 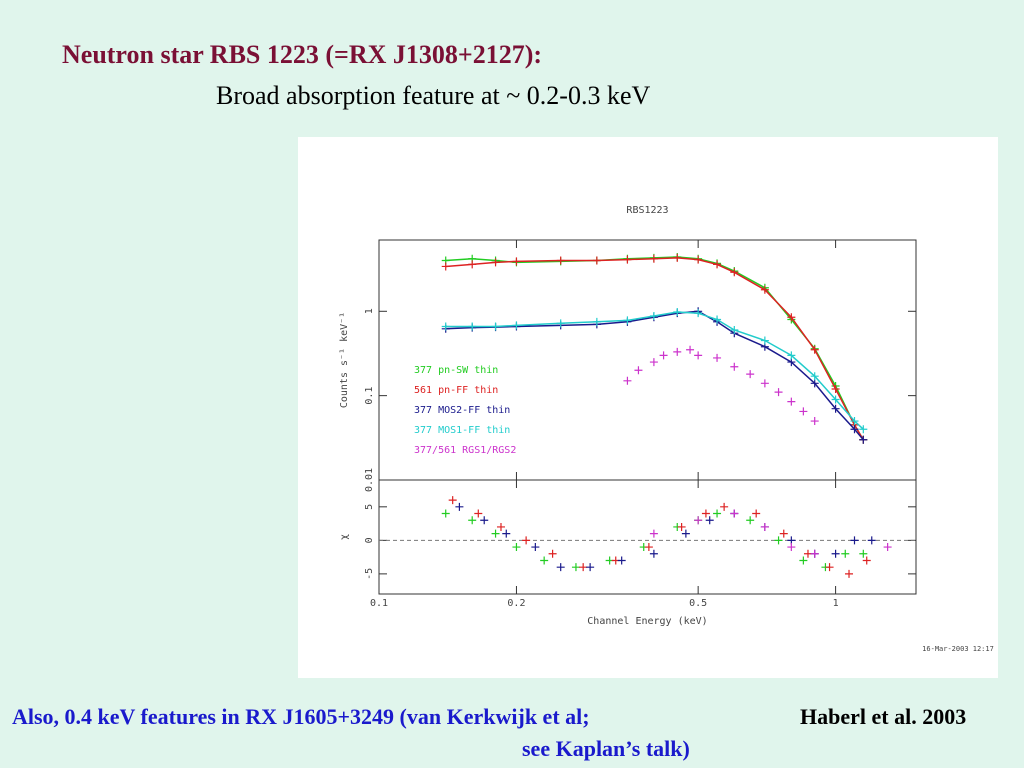 I want to click on credit: Haberl et al. 2003, so click(x=883, y=716).